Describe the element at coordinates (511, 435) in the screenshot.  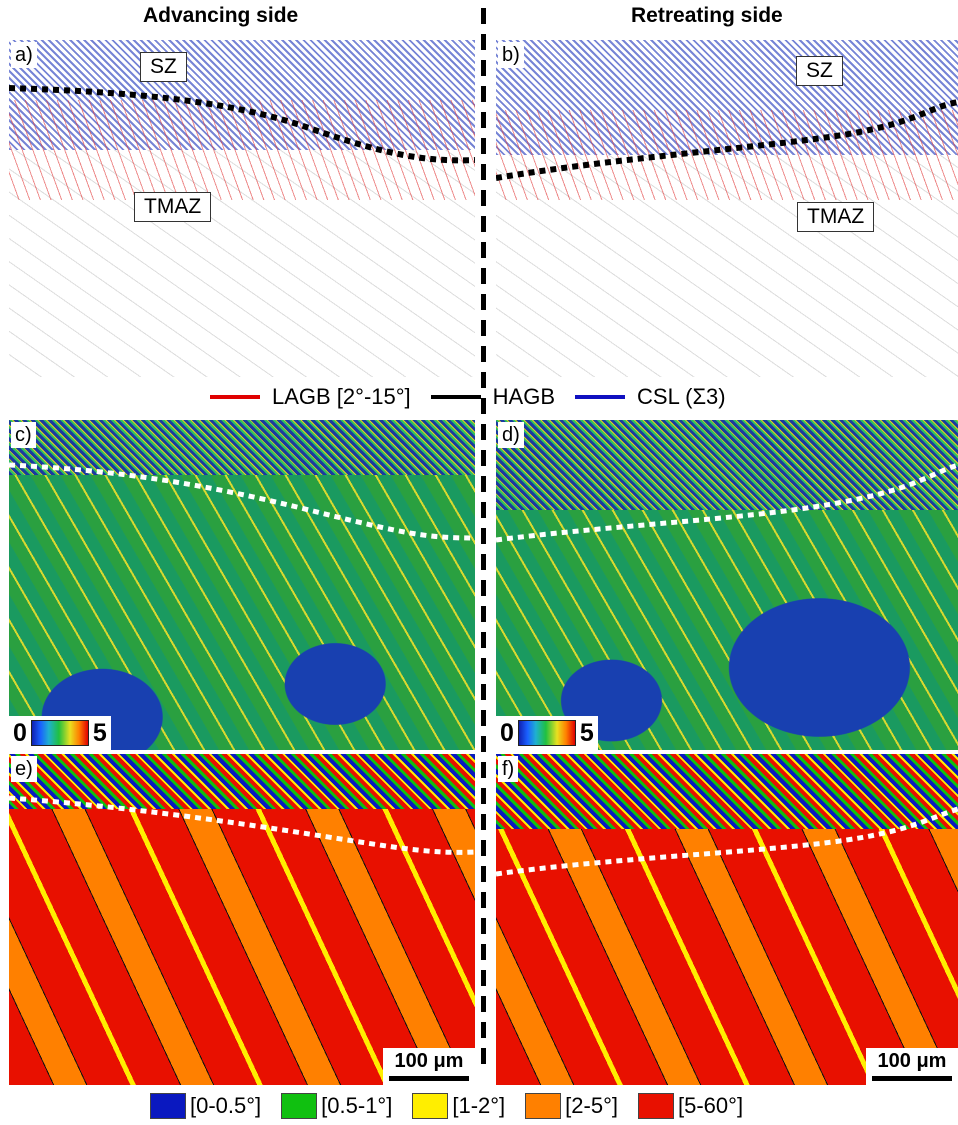
I see `panel-label: d)` at that location.